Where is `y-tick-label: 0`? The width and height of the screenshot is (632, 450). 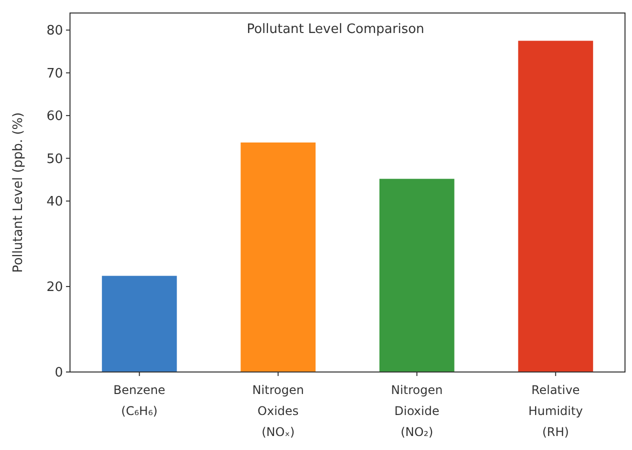
y-tick-label: 0 is located at coordinates (58, 373).